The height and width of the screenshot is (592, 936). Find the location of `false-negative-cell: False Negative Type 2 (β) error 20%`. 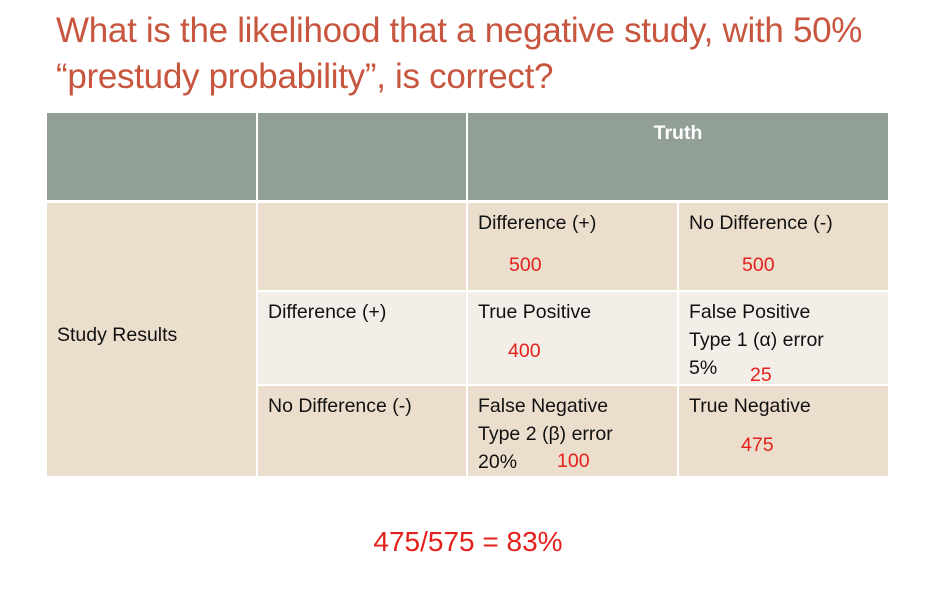

false-negative-cell: False Negative Type 2 (β) error 20% is located at coordinates (572, 431).